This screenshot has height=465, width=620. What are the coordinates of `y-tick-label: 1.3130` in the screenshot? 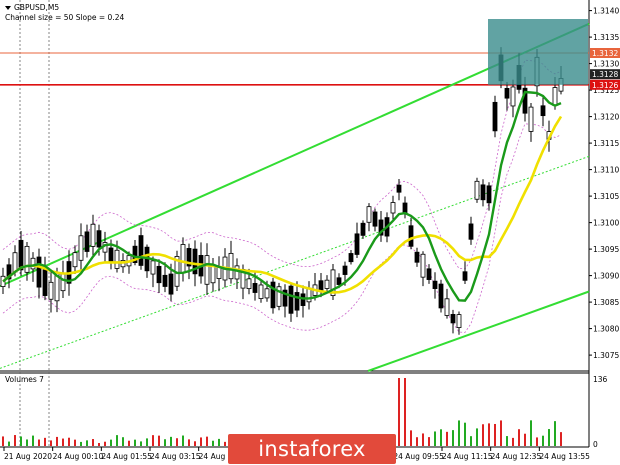 It's located at (606, 64).